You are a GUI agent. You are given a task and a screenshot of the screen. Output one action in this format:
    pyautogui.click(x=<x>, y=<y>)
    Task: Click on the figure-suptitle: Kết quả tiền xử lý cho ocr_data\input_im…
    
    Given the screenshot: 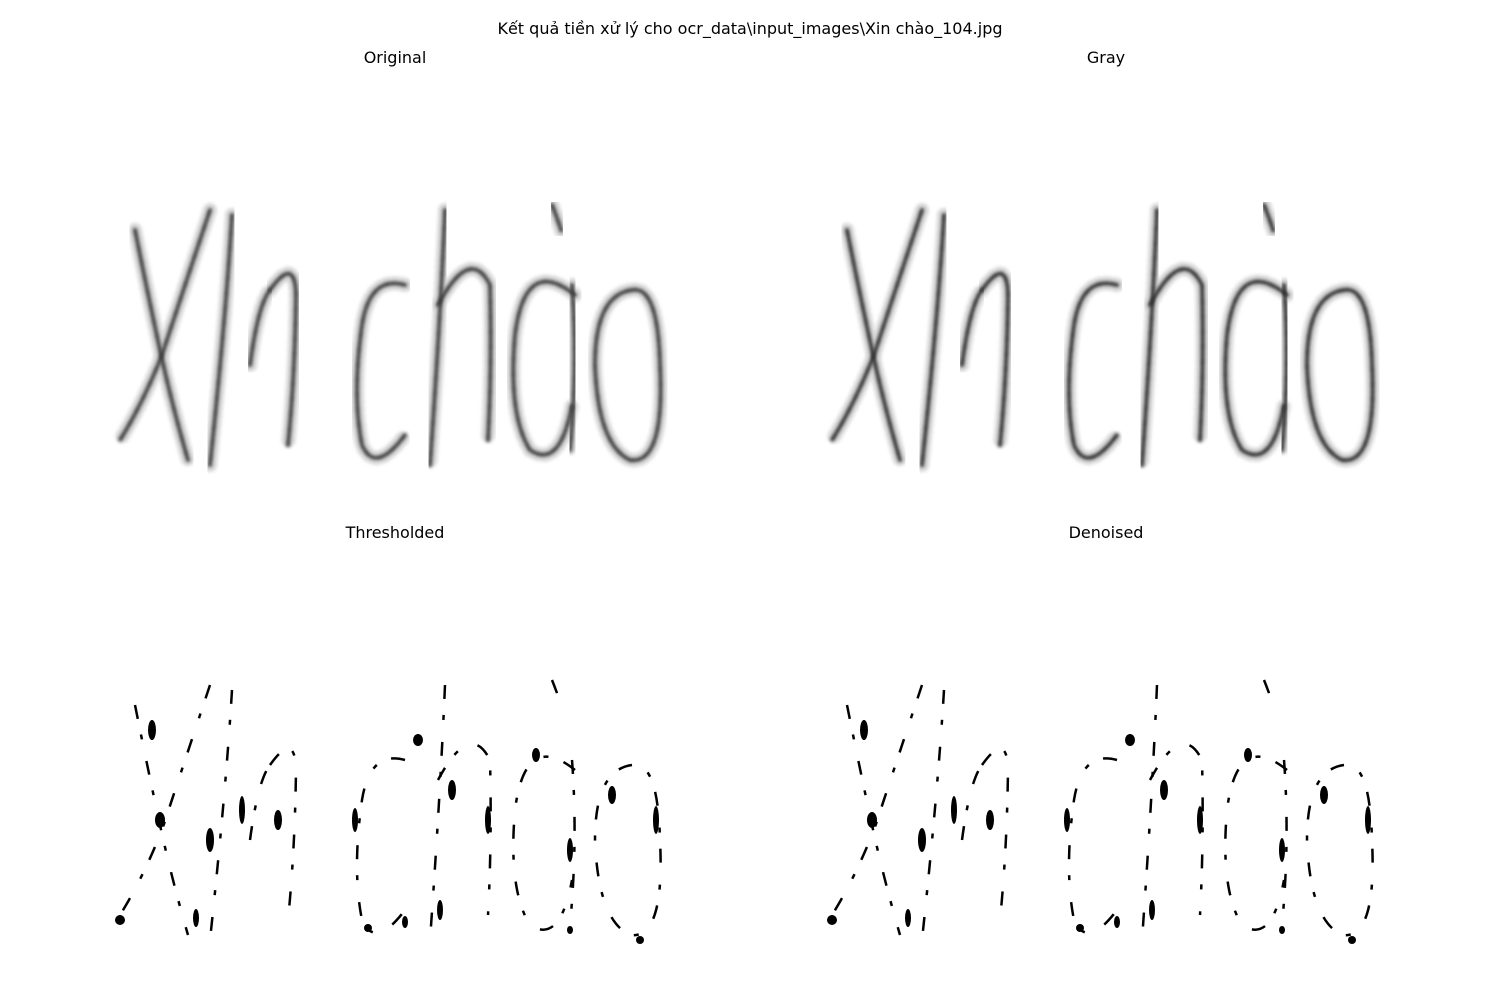 What is the action you would take?
    pyautogui.click(x=750, y=28)
    